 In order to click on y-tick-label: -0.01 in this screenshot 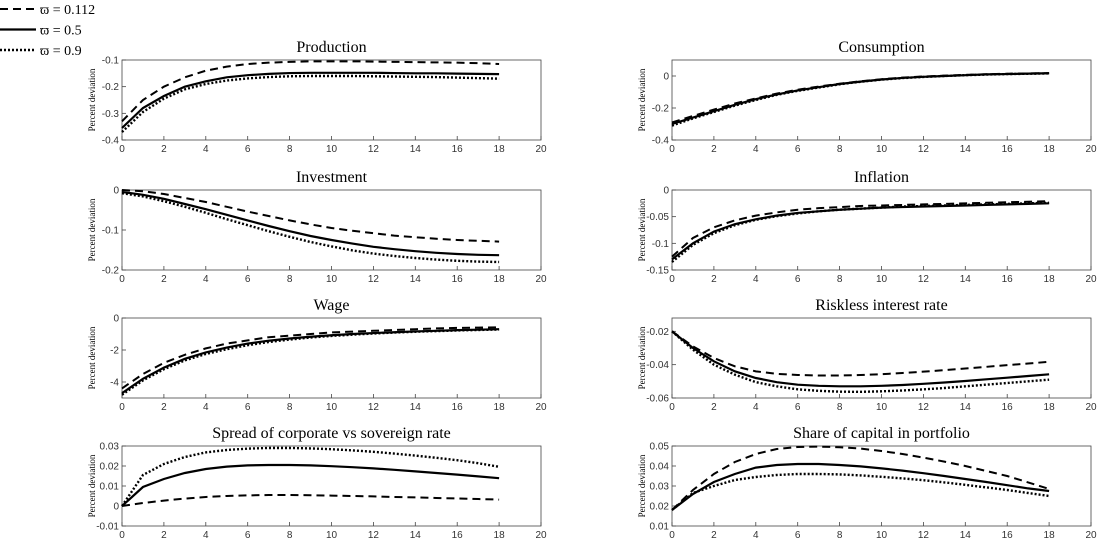, I will do `click(107, 527)`.